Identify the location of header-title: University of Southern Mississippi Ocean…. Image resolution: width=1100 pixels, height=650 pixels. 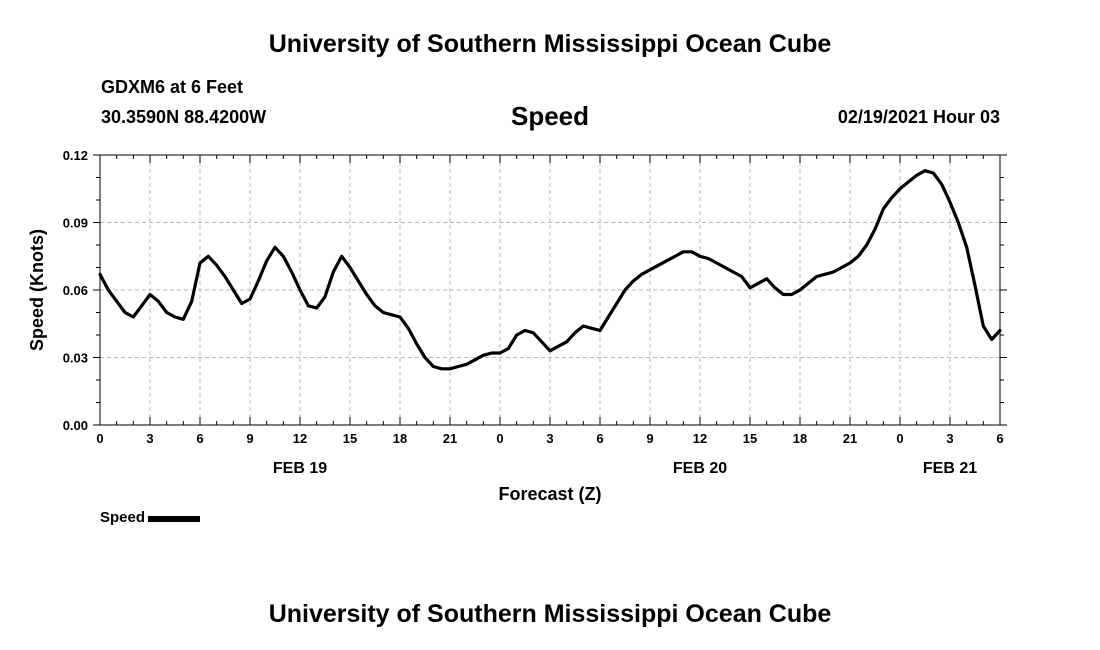
(550, 44).